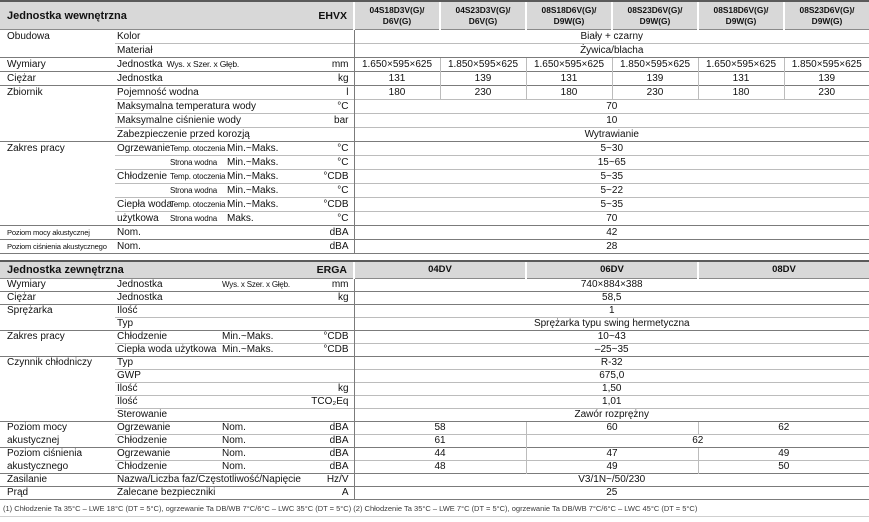 This screenshot has height=522, width=869. Describe the element at coordinates (57, 78) in the screenshot. I see `row-category: Ciężar` at that location.